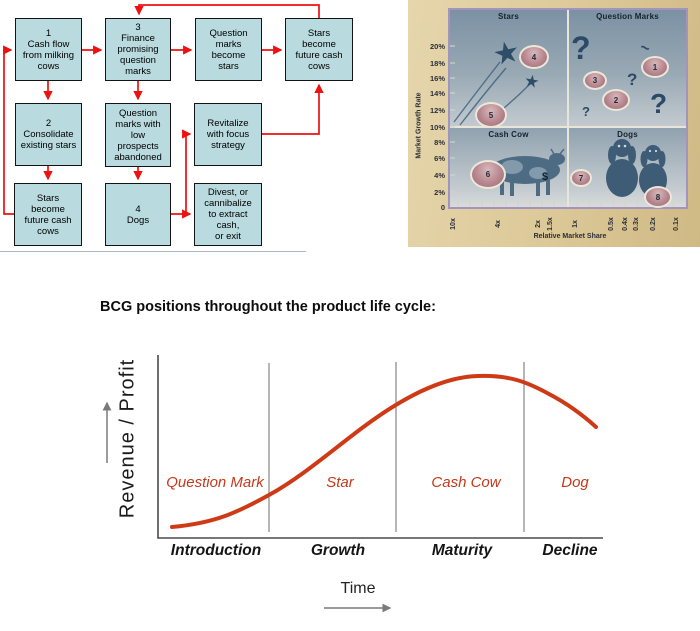 The width and height of the screenshot is (700, 631). What do you see at coordinates (636, 224) in the screenshot?
I see `x-tick-0-3x: 0.3x` at bounding box center [636, 224].